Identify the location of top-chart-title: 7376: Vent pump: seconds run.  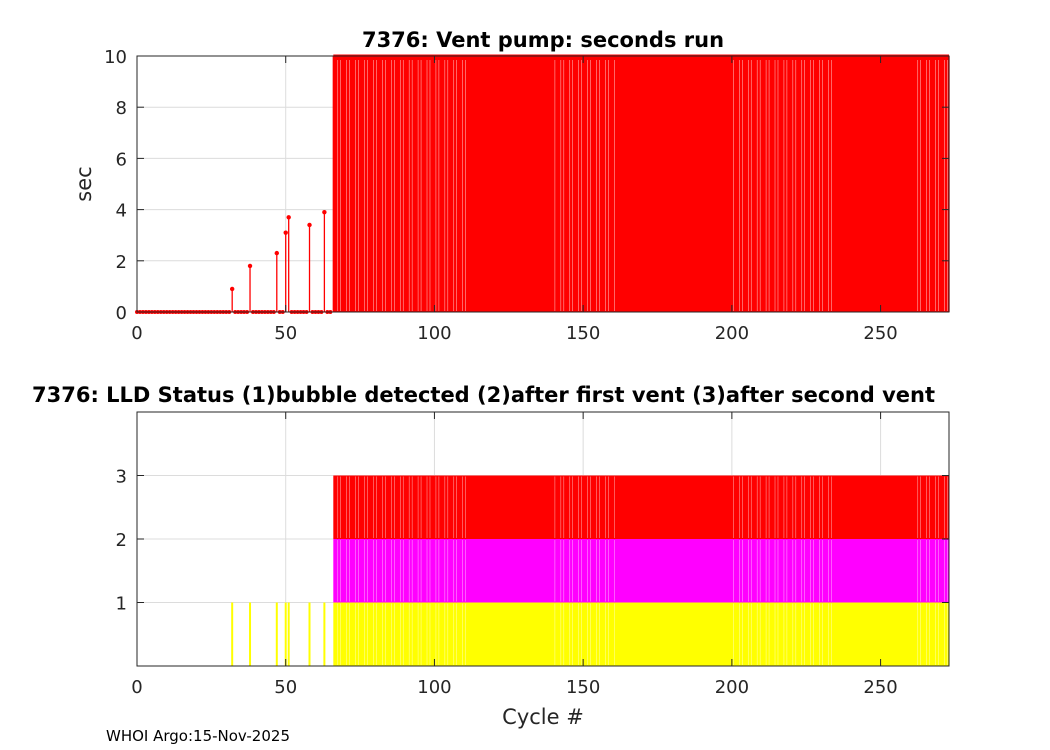
(543, 40).